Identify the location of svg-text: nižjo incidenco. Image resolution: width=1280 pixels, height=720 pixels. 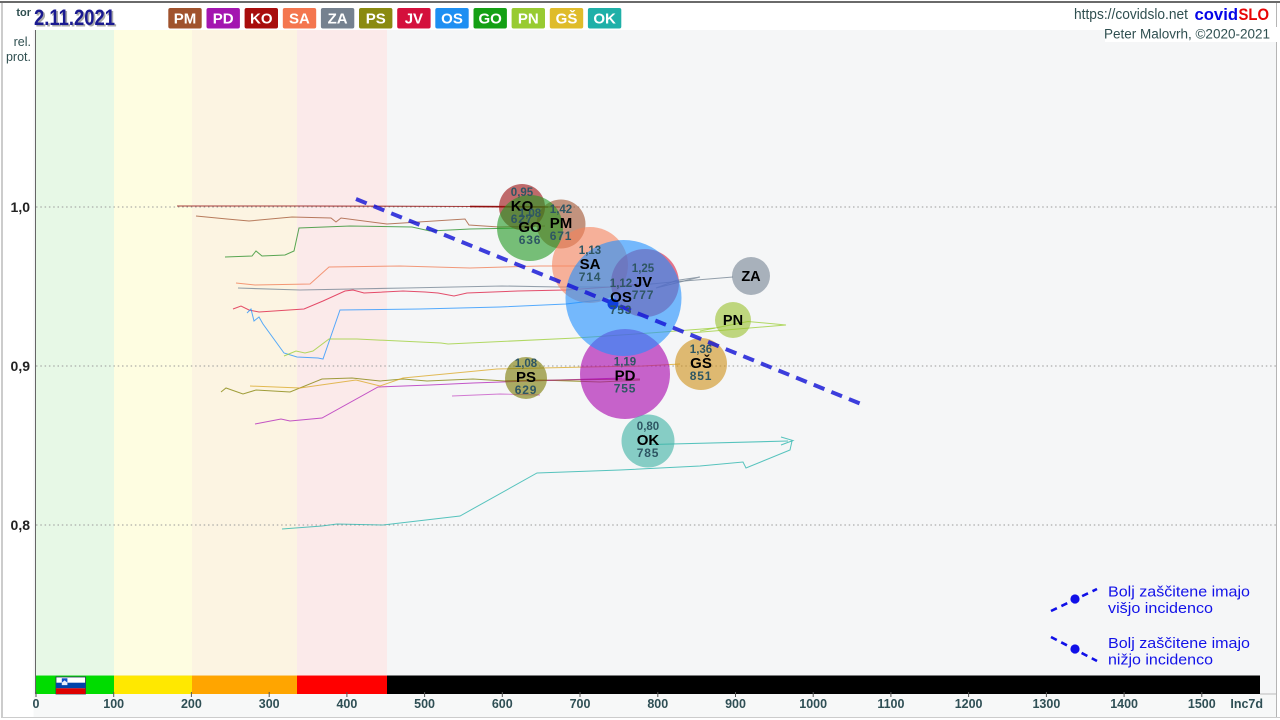
(1160, 660).